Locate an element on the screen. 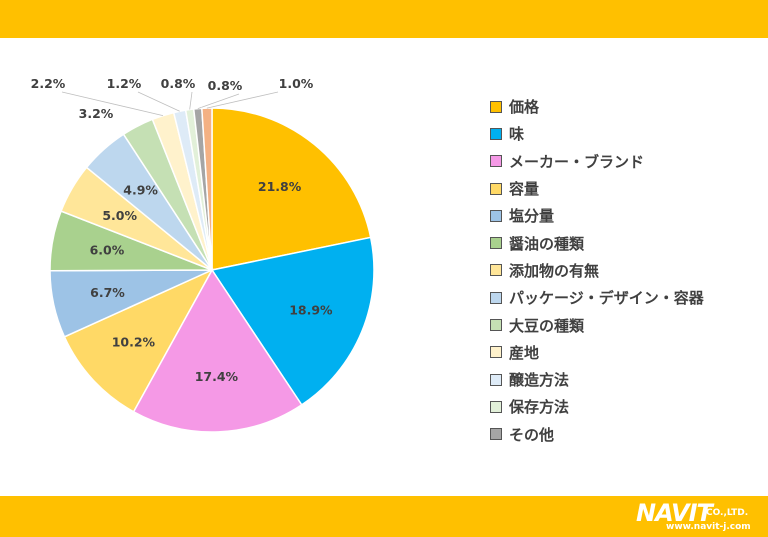 Image resolution: width=768 pixels, height=537 pixels. legend-item: 保存方法 is located at coordinates (597, 406).